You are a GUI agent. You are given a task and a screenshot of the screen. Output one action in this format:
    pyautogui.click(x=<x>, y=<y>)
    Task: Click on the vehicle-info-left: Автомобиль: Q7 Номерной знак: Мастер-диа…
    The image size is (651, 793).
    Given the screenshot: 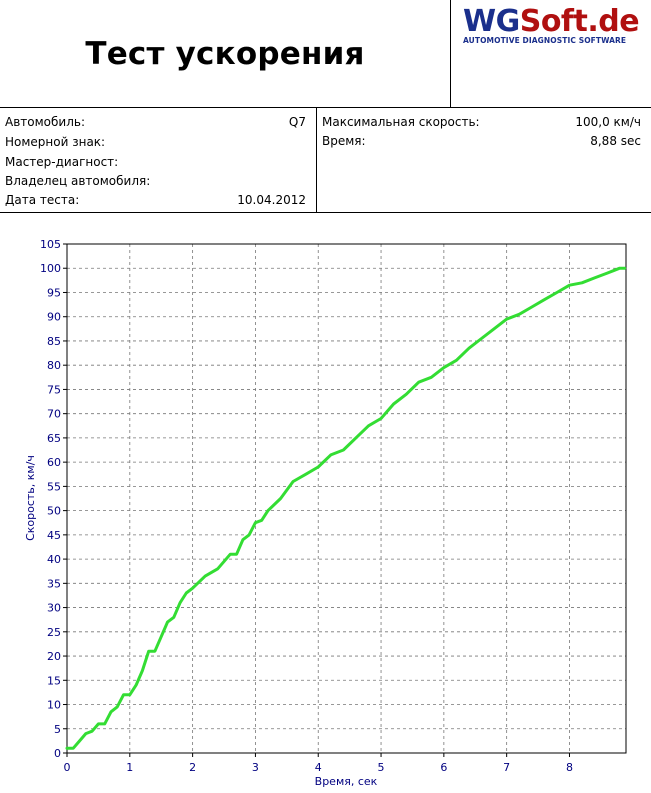 What is the action you would take?
    pyautogui.click(x=158, y=159)
    